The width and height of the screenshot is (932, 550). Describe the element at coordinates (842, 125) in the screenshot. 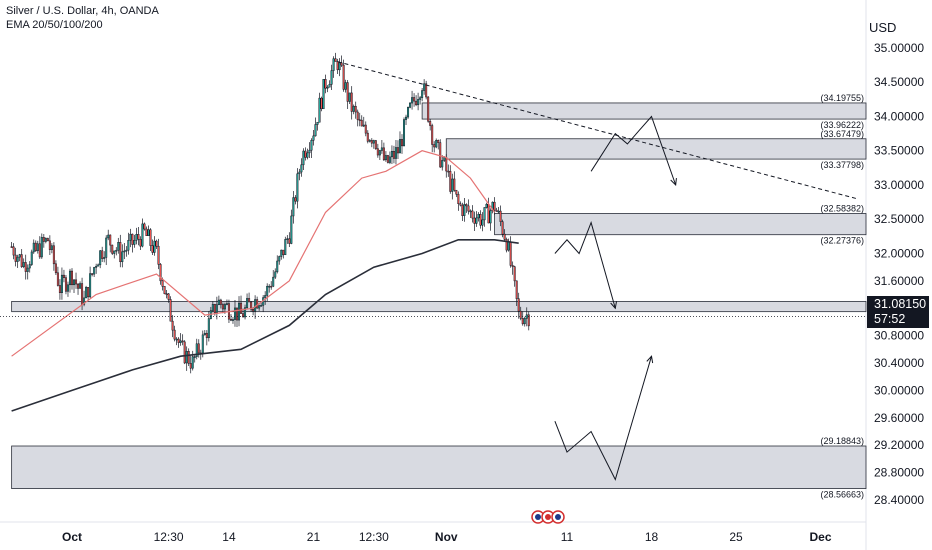

I see `zone-bottom-label: (33.96222)` at that location.